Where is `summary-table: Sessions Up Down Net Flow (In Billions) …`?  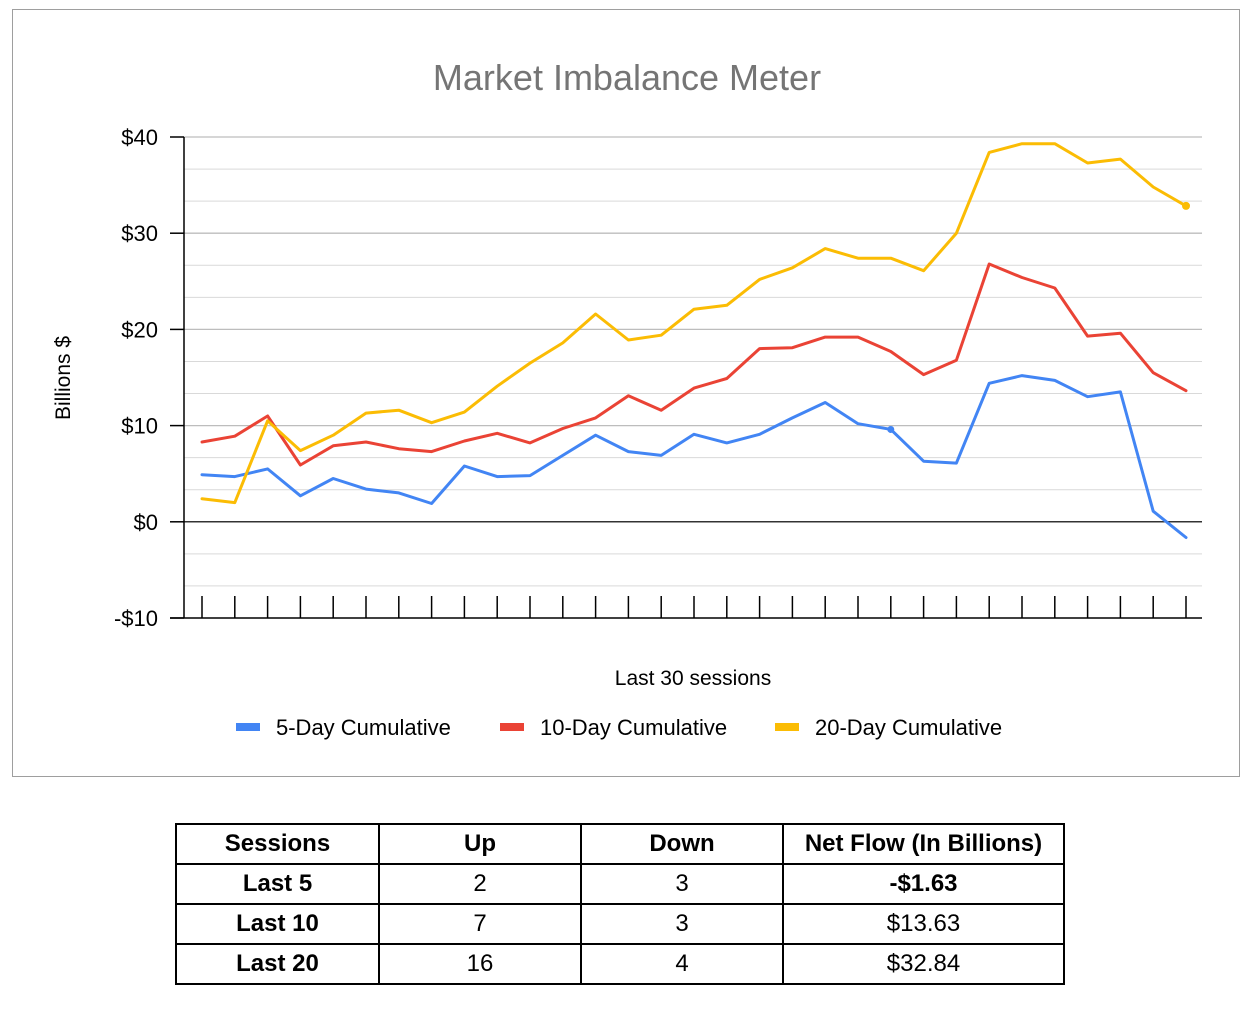
summary-table: Sessions Up Down Net Flow (In Billions) … is located at coordinates (620, 904).